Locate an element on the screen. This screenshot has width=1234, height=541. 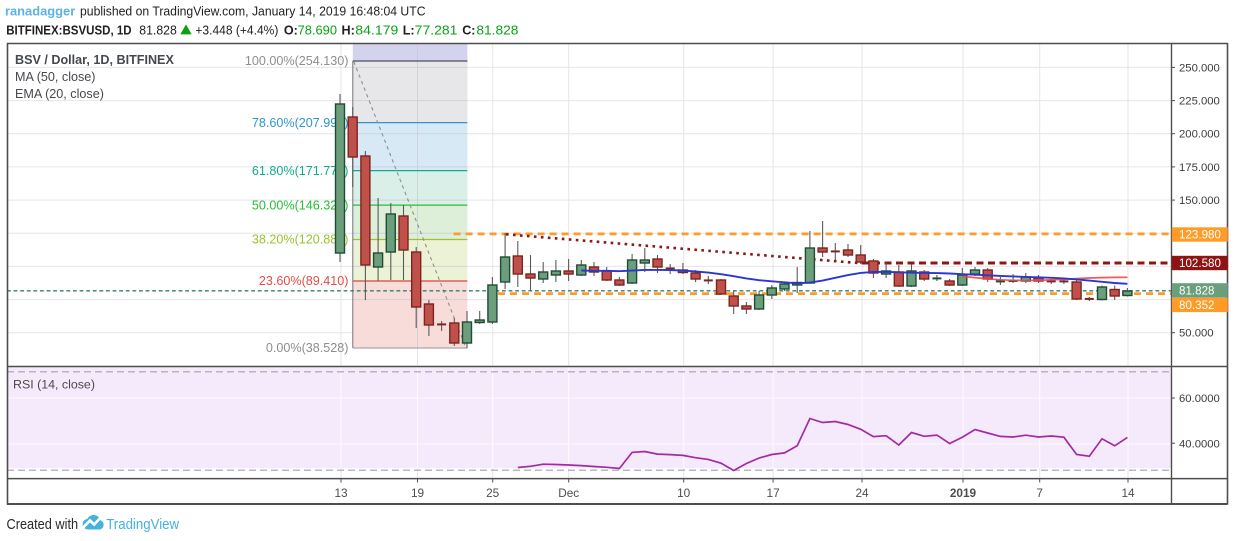
svg-text: 38.20%(120.886) is located at coordinates (300, 240).